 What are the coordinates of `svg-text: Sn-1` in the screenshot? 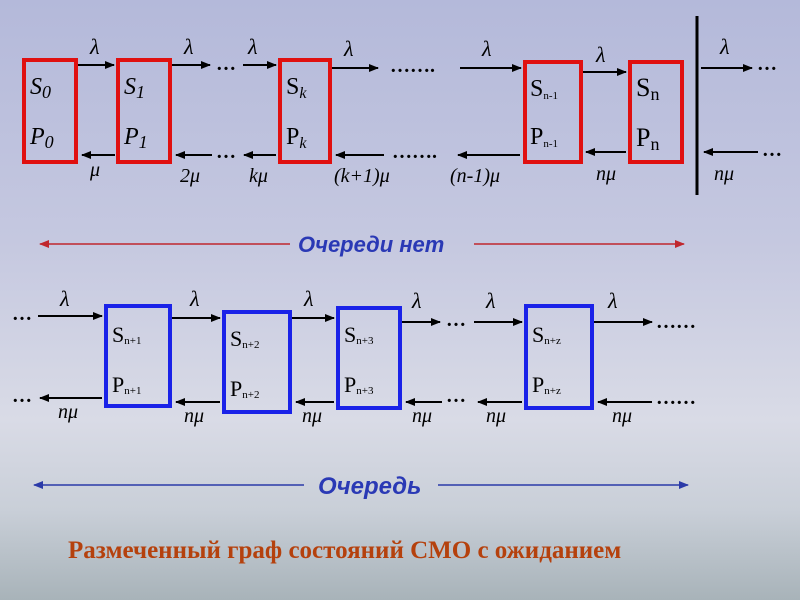 It's located at (544, 89).